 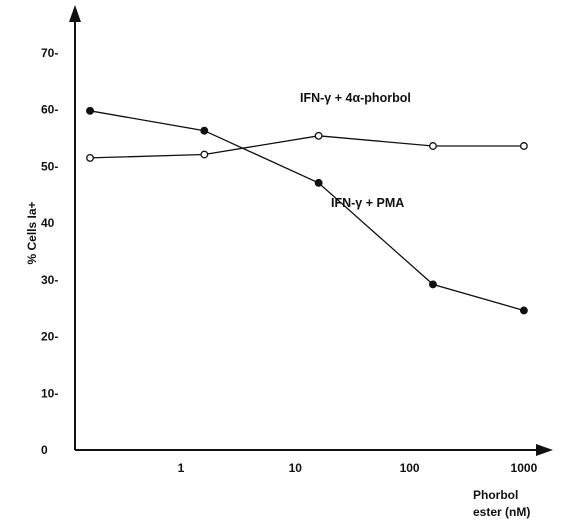 I want to click on y-tick-labels: 0 10- 20- 30- 40 50- 60- 70-, so click(x=49, y=251).